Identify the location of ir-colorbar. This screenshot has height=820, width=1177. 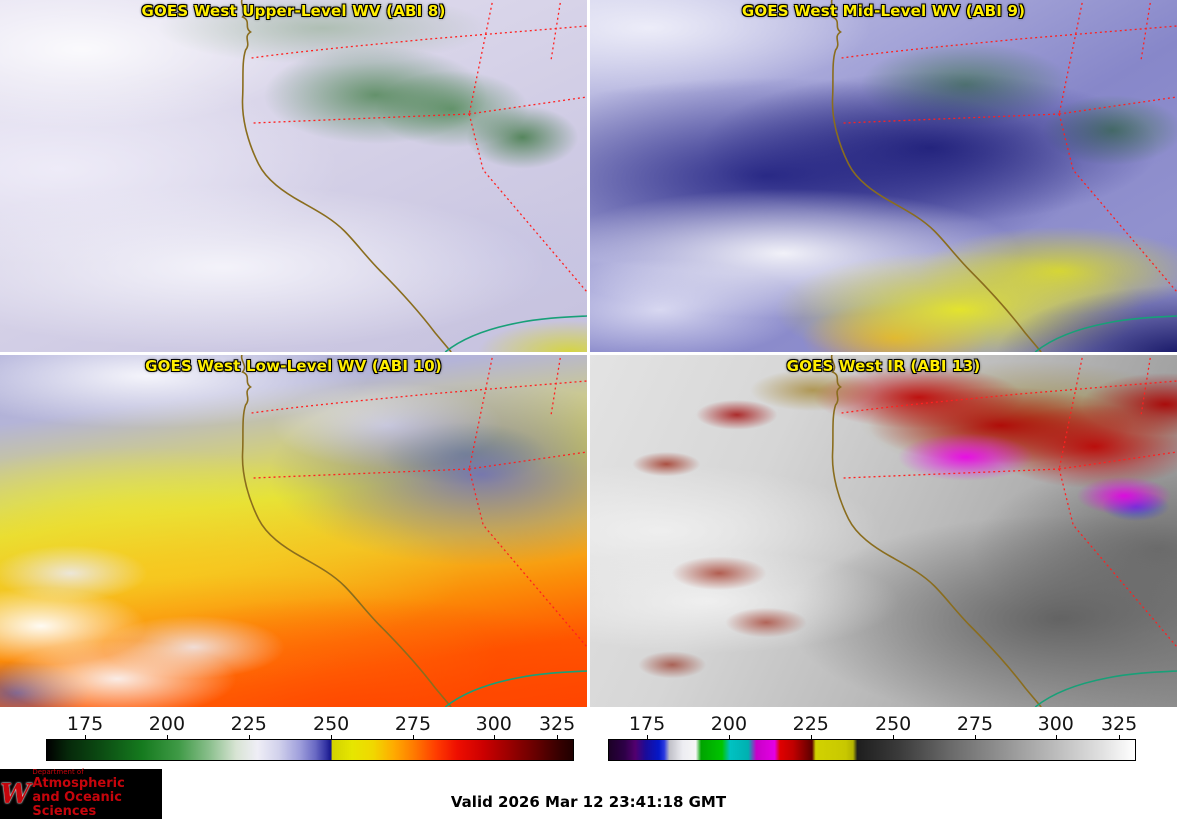
(872, 750).